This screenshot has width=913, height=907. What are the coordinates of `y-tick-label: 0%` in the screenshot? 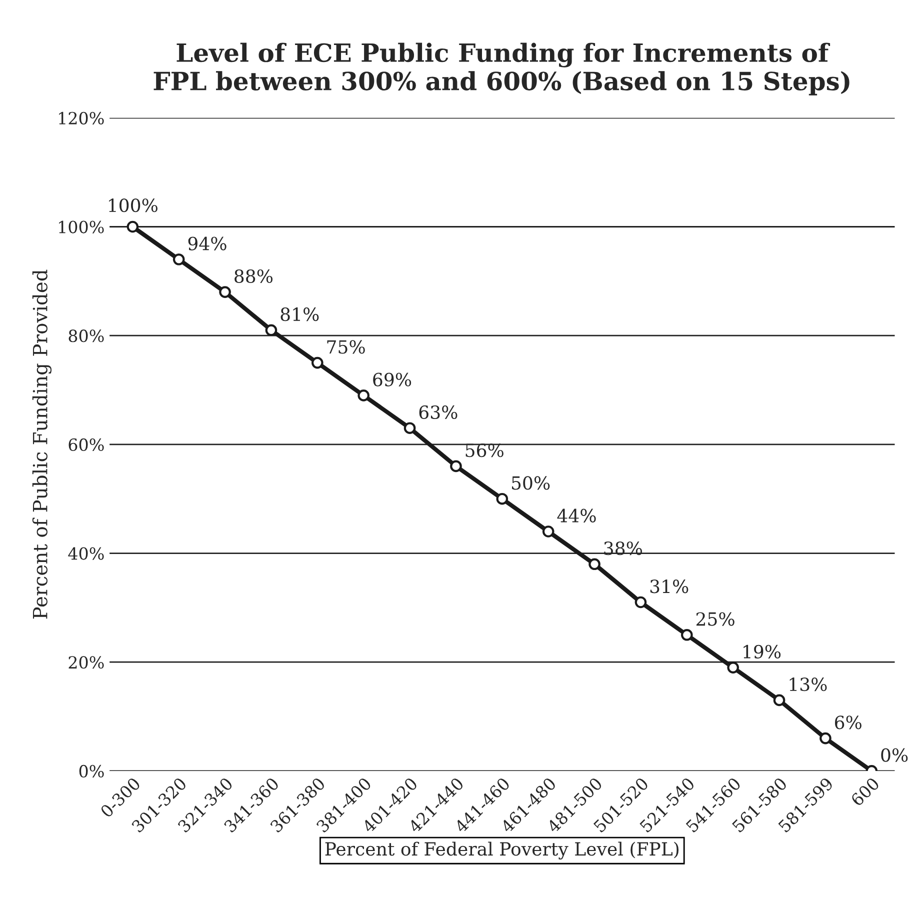 It's located at (91, 771).